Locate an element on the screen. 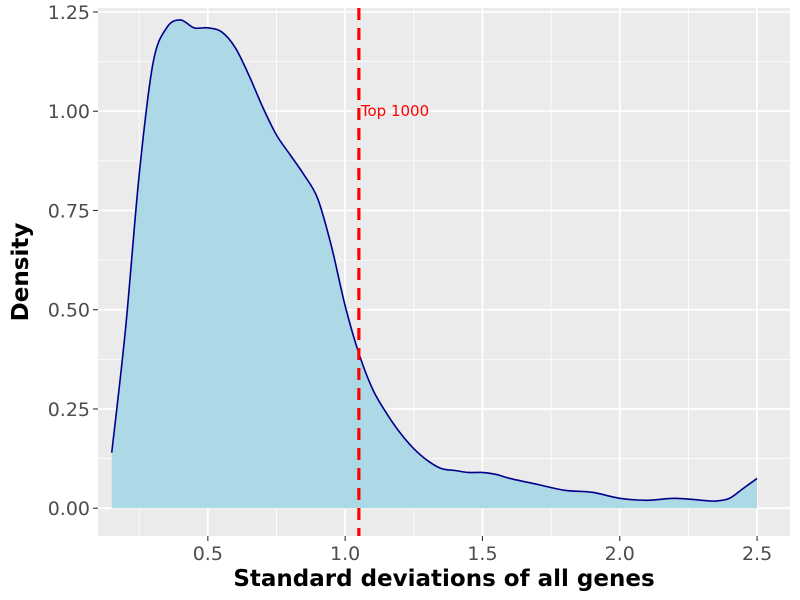  y-tick-label: 0.50 is located at coordinates (69, 311).